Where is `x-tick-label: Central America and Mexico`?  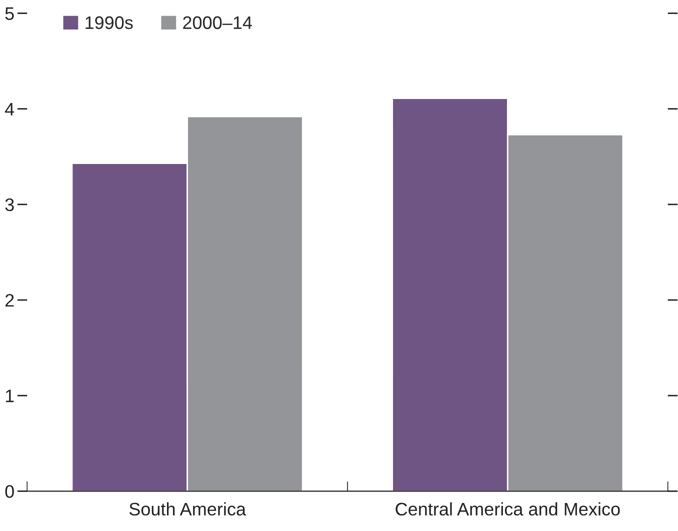 x-tick-label: Central America and Mexico is located at coordinates (508, 509).